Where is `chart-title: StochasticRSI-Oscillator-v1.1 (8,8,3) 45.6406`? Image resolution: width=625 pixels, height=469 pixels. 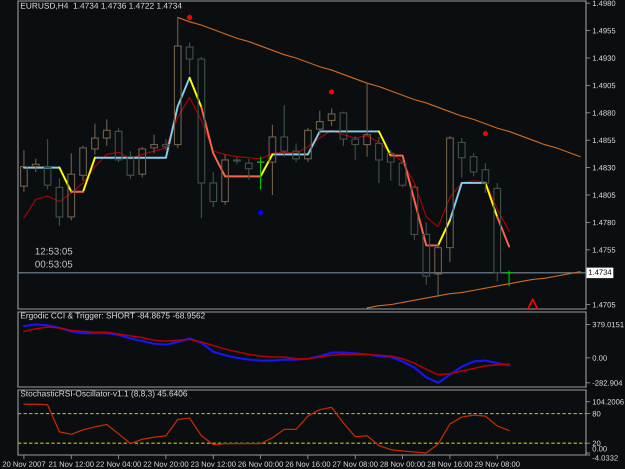
chart-title: StochasticRSI-Oscillator-v1.1 (8,8,3) 45.6406 is located at coordinates (104, 394).